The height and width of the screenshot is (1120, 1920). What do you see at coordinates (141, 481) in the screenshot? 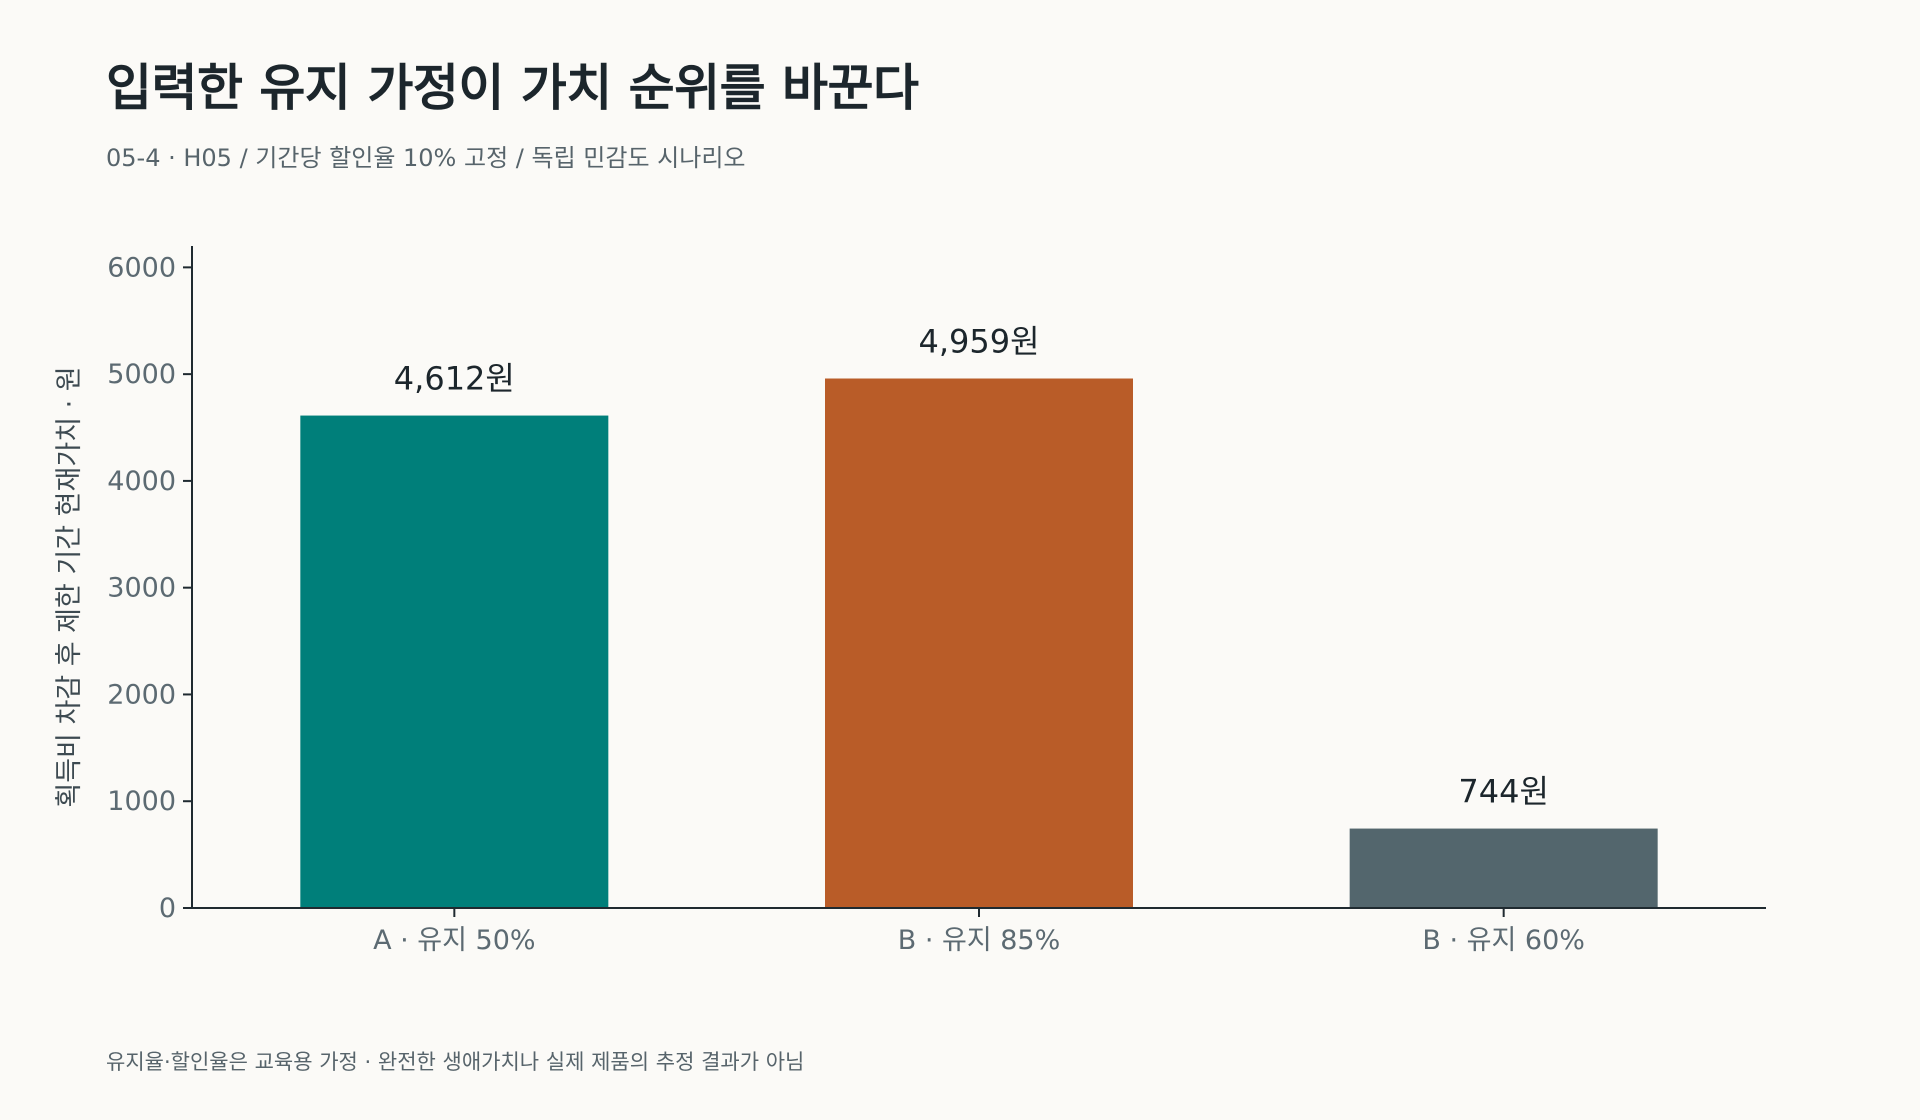
I see `y-tick-label: 4000` at bounding box center [141, 481].